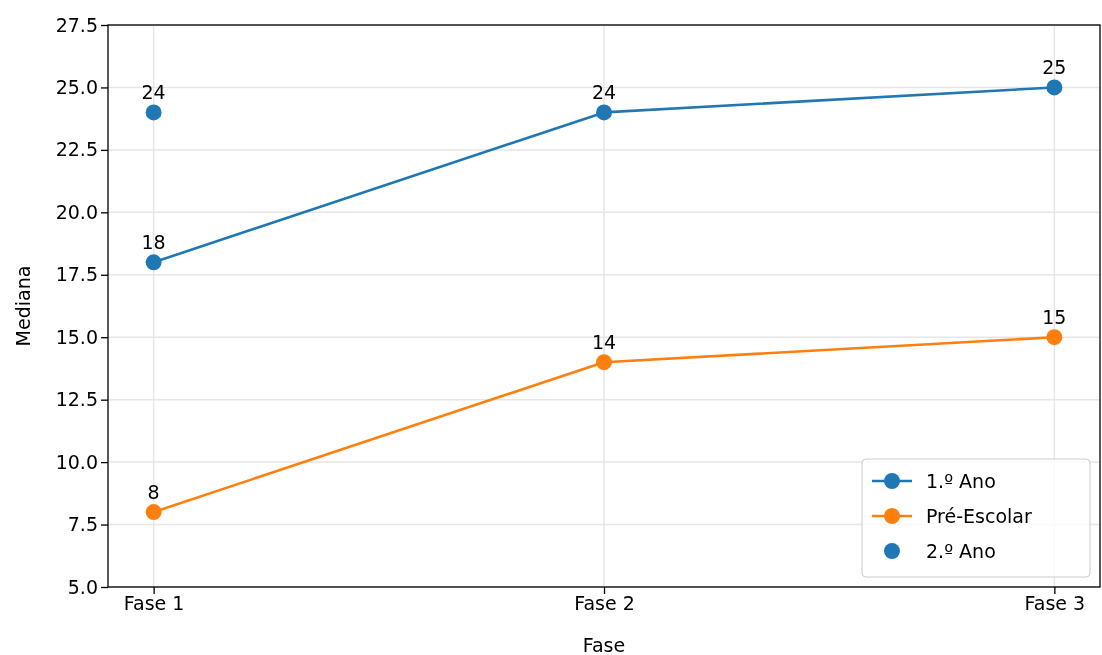  Describe the element at coordinates (76, 399) in the screenshot. I see `y-tick-label: 12.5` at that location.